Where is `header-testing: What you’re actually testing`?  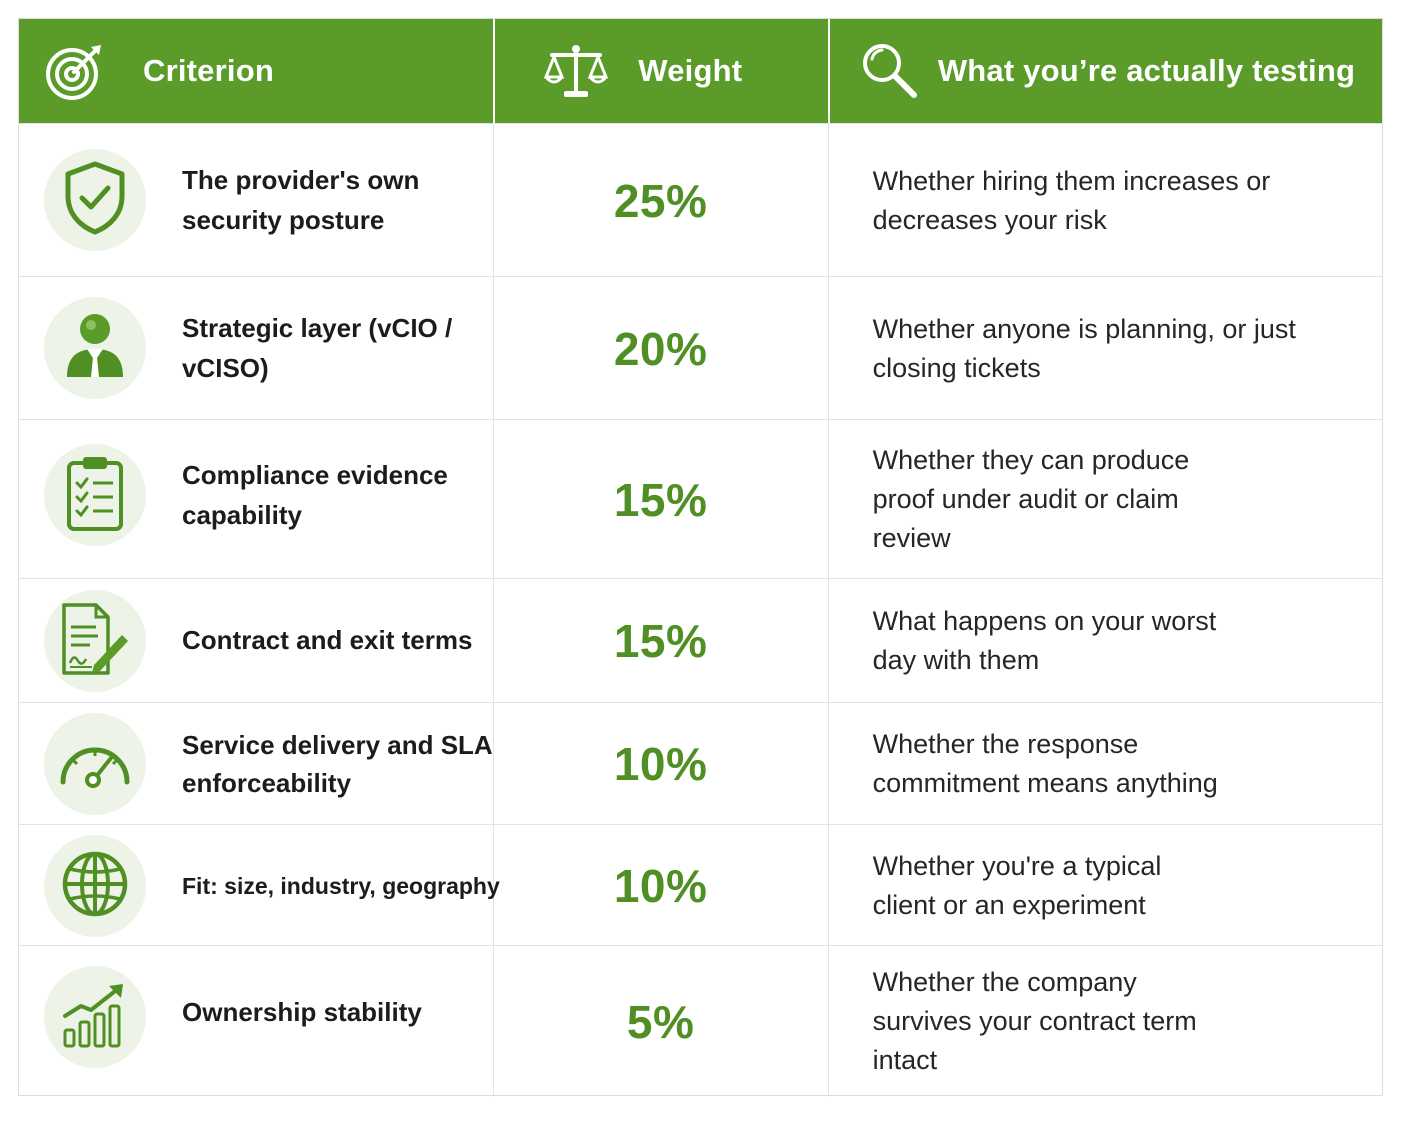 header-testing: What you’re actually testing is located at coordinates (1104, 71).